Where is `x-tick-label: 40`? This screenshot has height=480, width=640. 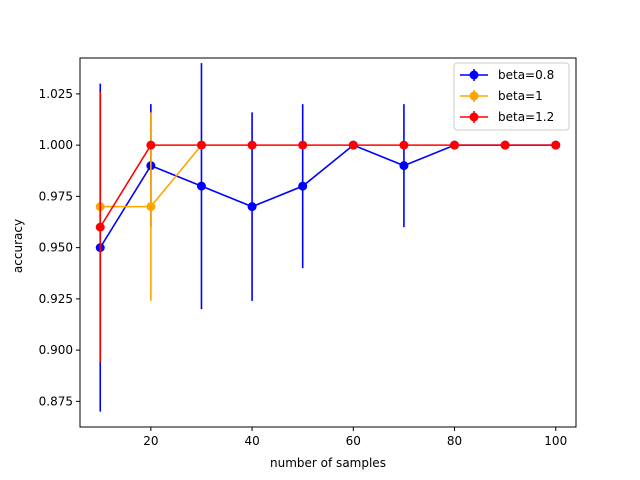 x-tick-label: 40 is located at coordinates (251, 441).